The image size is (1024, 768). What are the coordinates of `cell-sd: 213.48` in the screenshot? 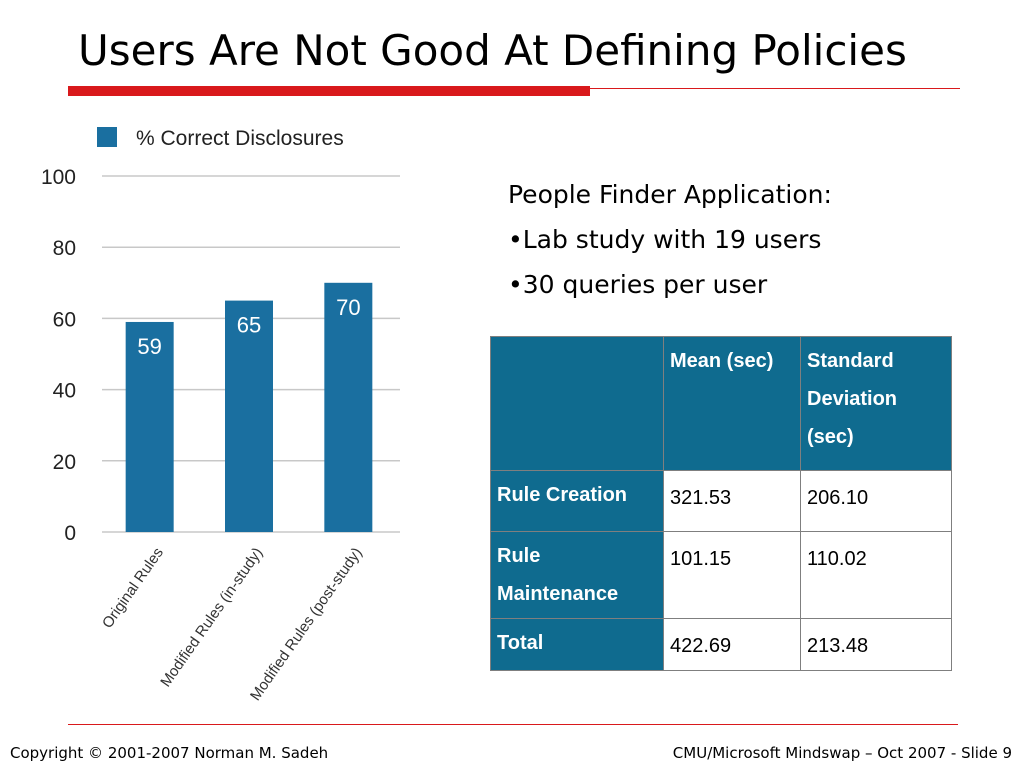 It's located at (876, 644).